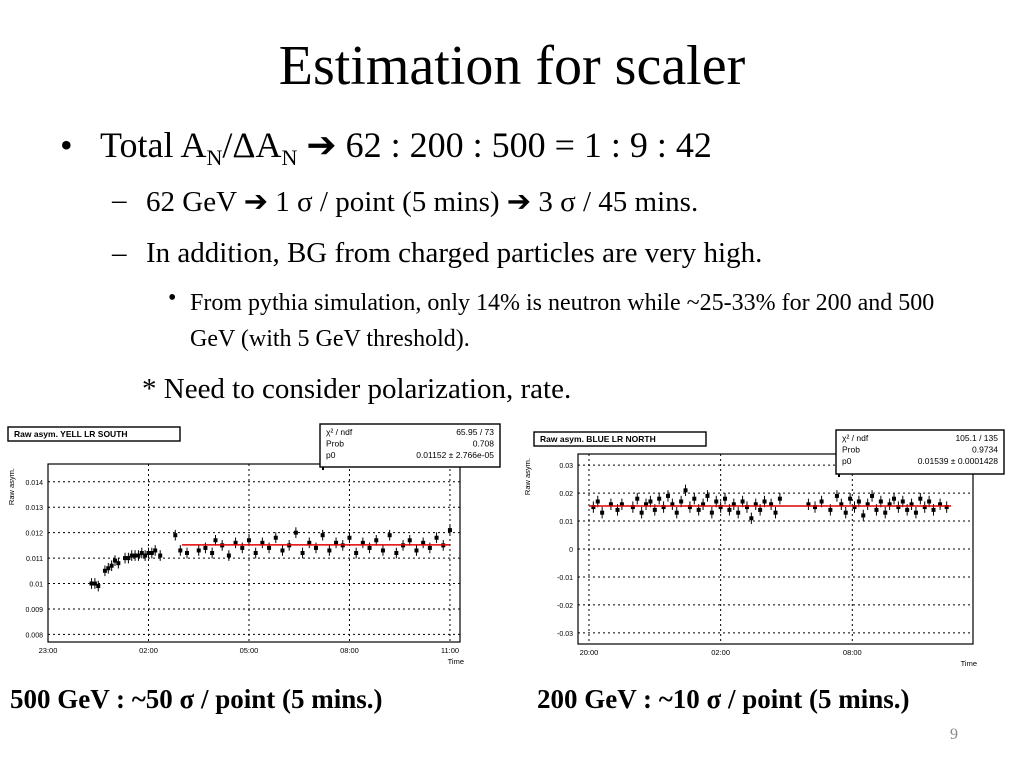 The height and width of the screenshot is (768, 1024). I want to click on subscript-n: N, so click(289, 157).